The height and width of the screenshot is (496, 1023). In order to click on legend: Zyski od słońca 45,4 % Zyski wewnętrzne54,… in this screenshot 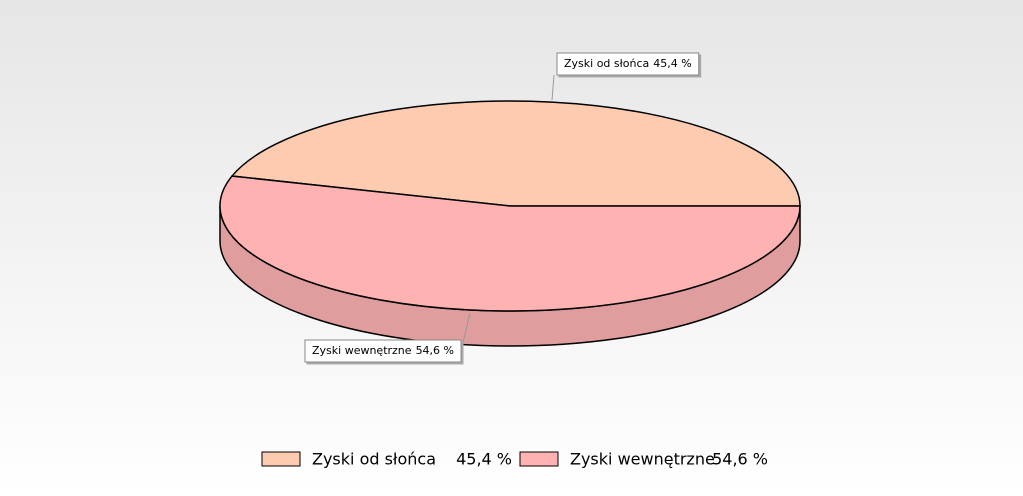, I will do `click(514, 459)`.